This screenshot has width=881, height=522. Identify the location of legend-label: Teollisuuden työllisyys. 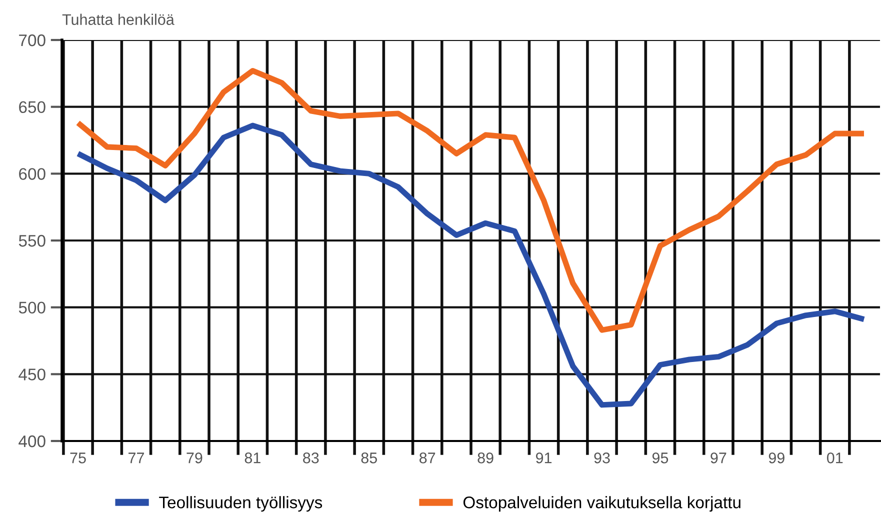
(240, 504).